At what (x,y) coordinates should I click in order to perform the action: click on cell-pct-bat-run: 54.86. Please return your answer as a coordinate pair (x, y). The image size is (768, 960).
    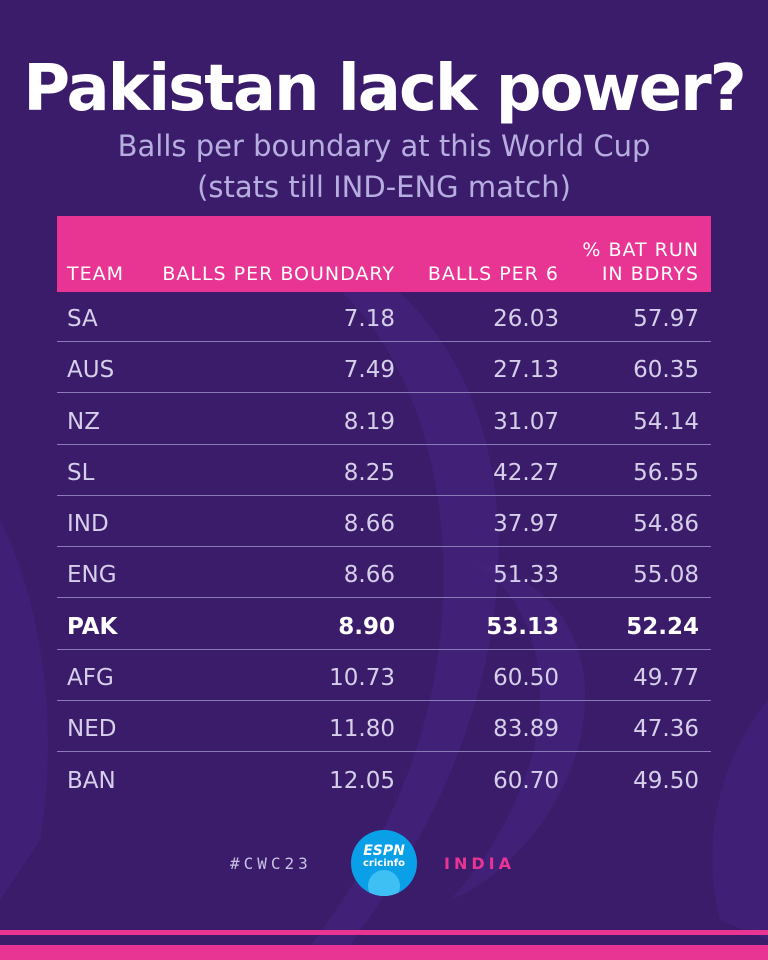
    Looking at the image, I should click on (666, 524).